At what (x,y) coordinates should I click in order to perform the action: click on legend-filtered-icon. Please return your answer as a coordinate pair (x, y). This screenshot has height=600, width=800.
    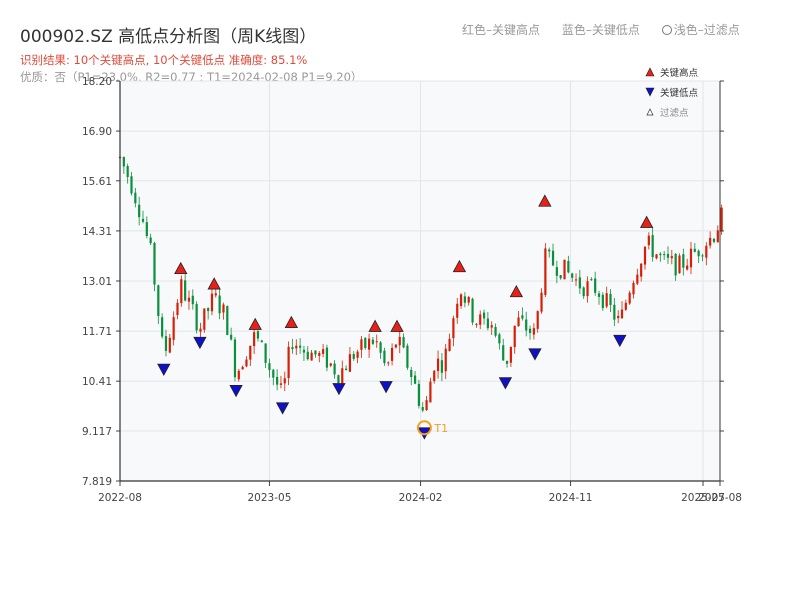
    Looking at the image, I should click on (650, 112).